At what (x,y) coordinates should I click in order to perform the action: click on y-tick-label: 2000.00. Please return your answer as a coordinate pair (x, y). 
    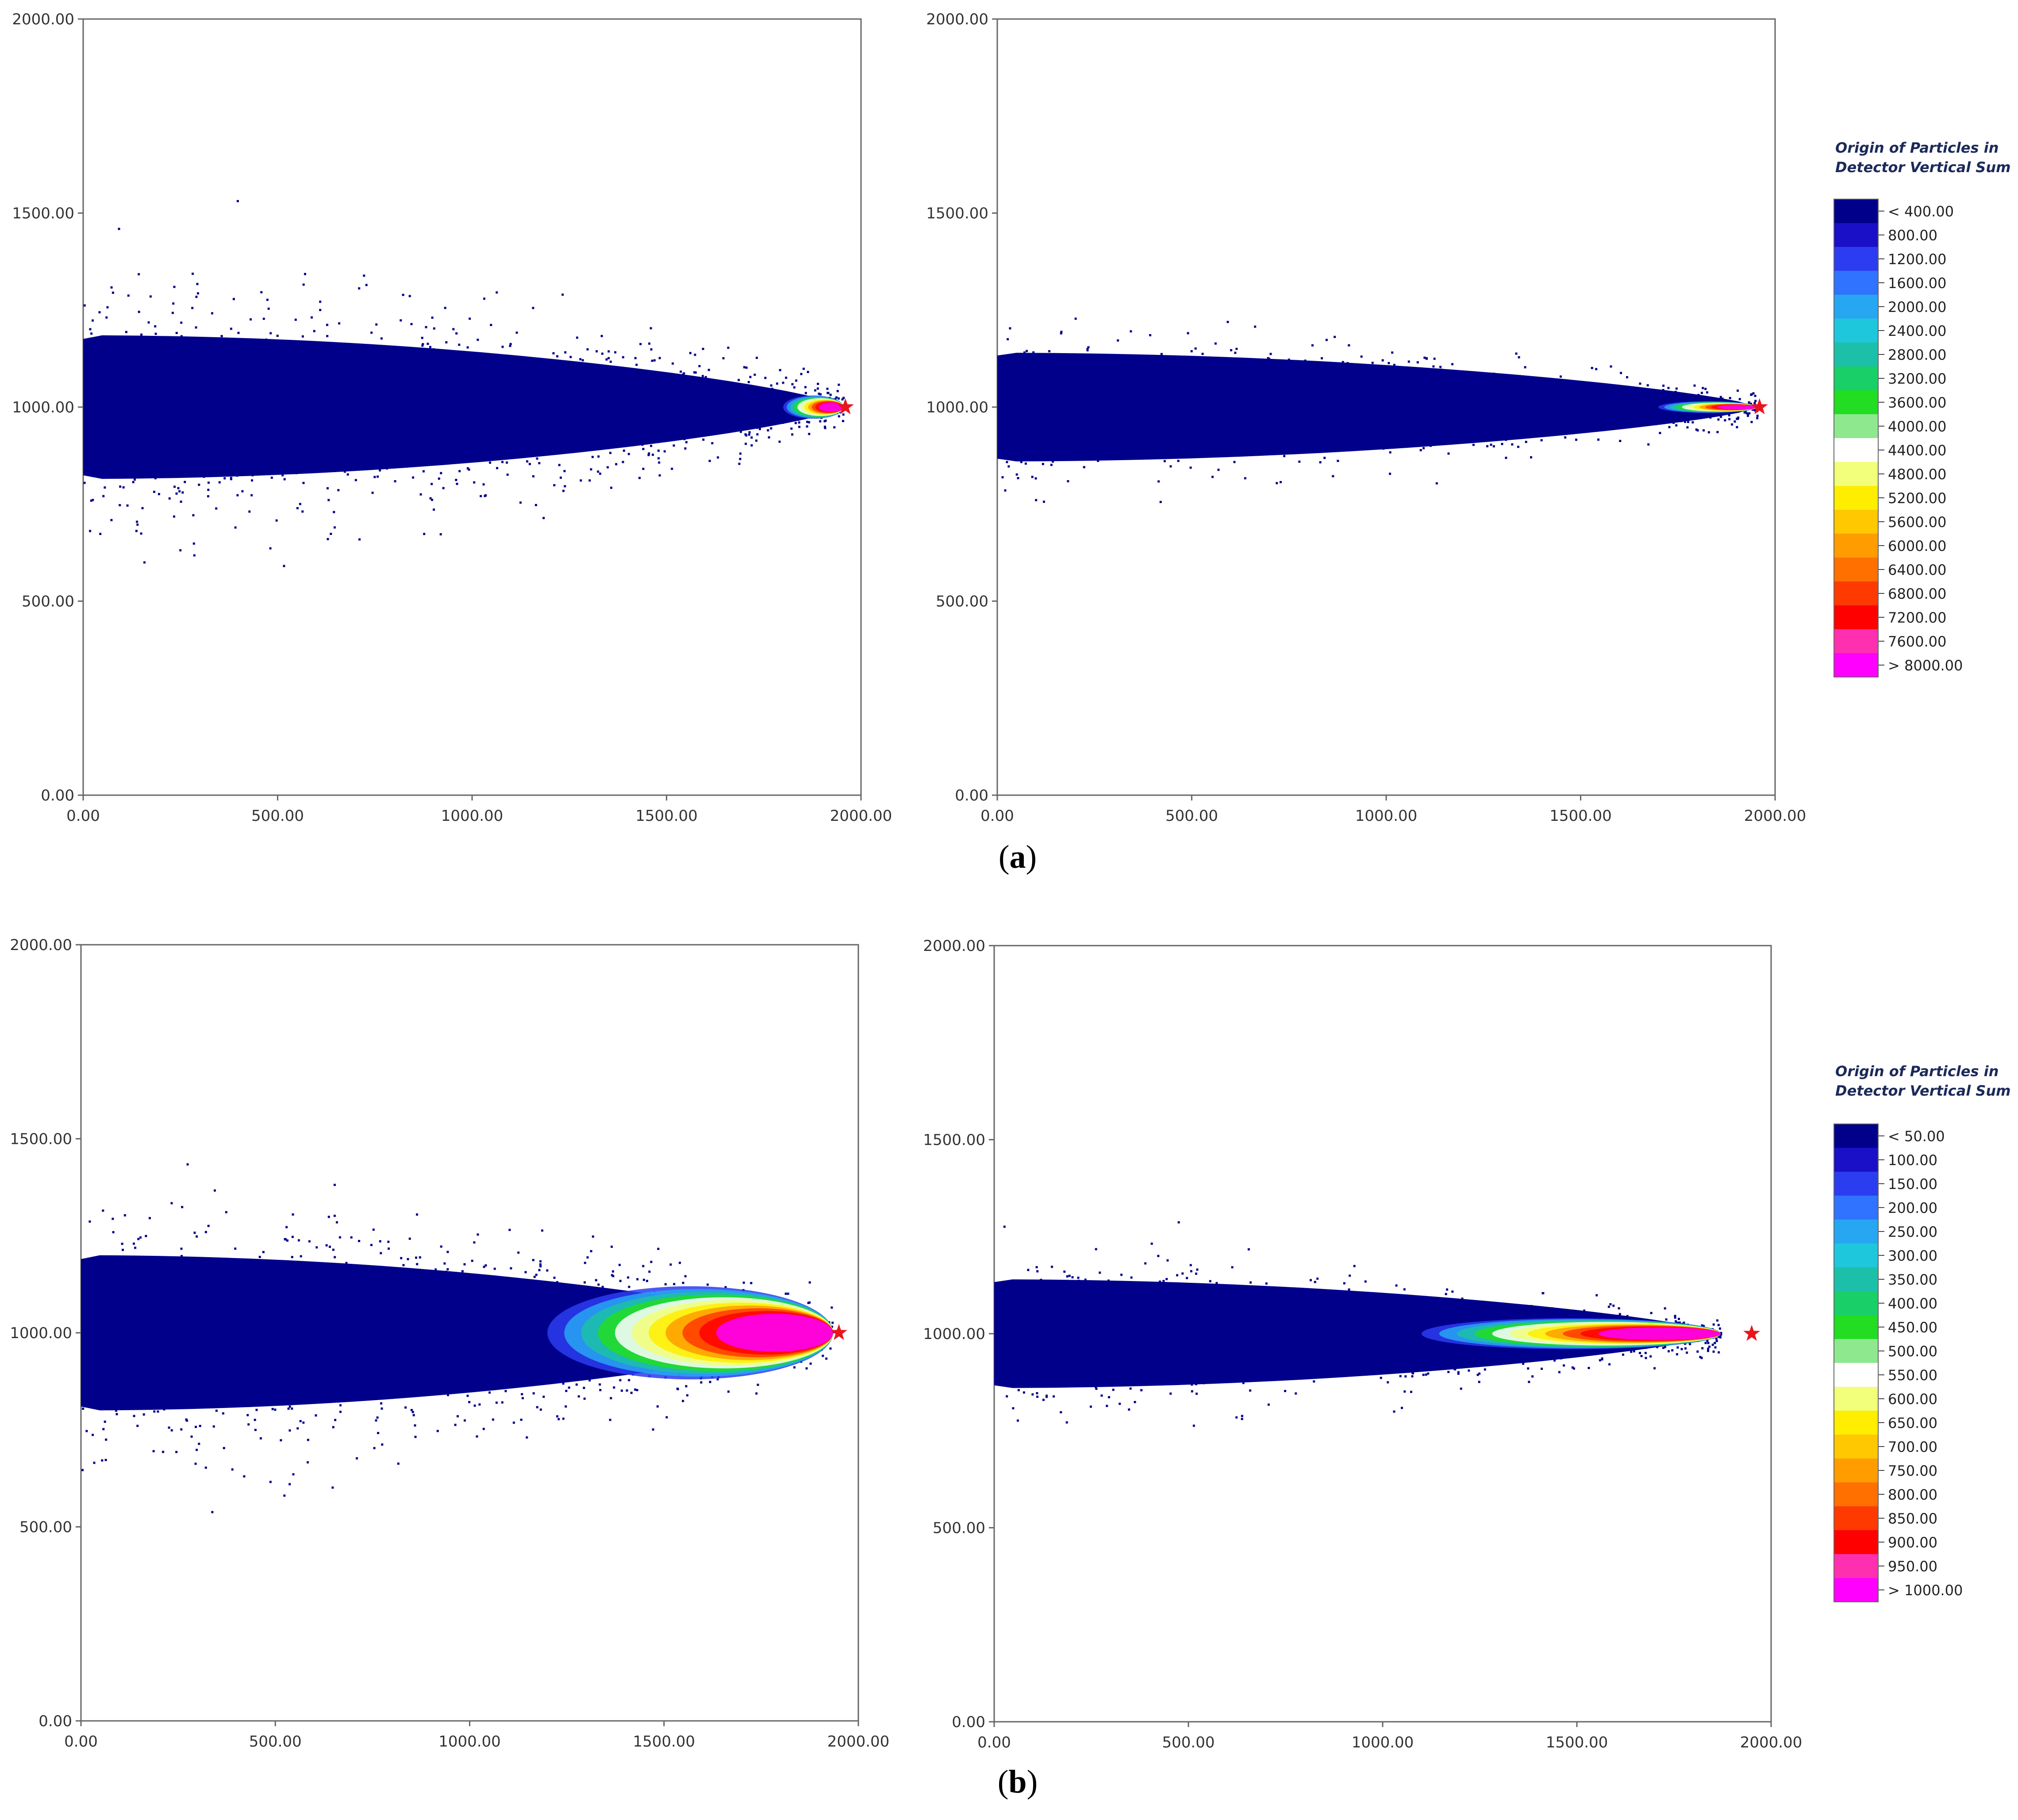
    Looking at the image, I should click on (957, 19).